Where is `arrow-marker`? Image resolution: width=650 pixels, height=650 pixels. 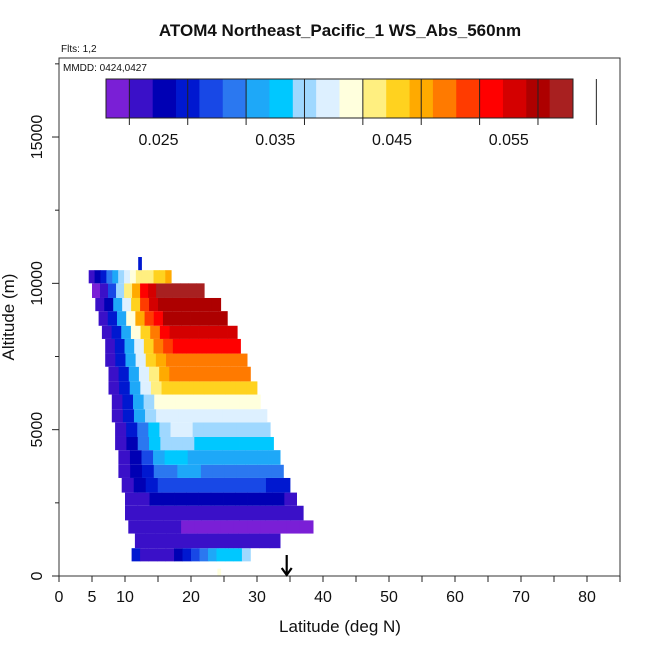
arrow-marker is located at coordinates (286, 566).